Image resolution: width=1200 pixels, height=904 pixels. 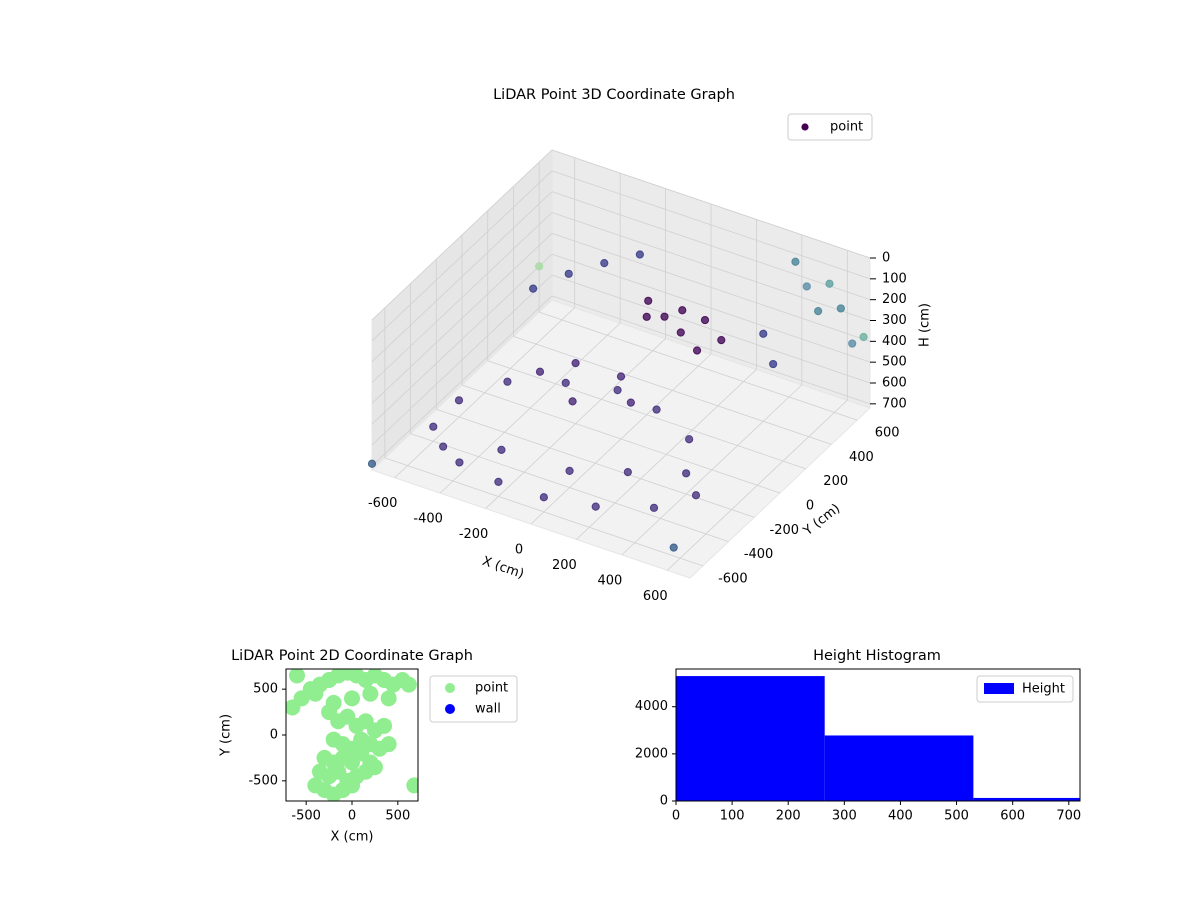 I want to click on z-axis-label: H (cm), so click(x=925, y=325).